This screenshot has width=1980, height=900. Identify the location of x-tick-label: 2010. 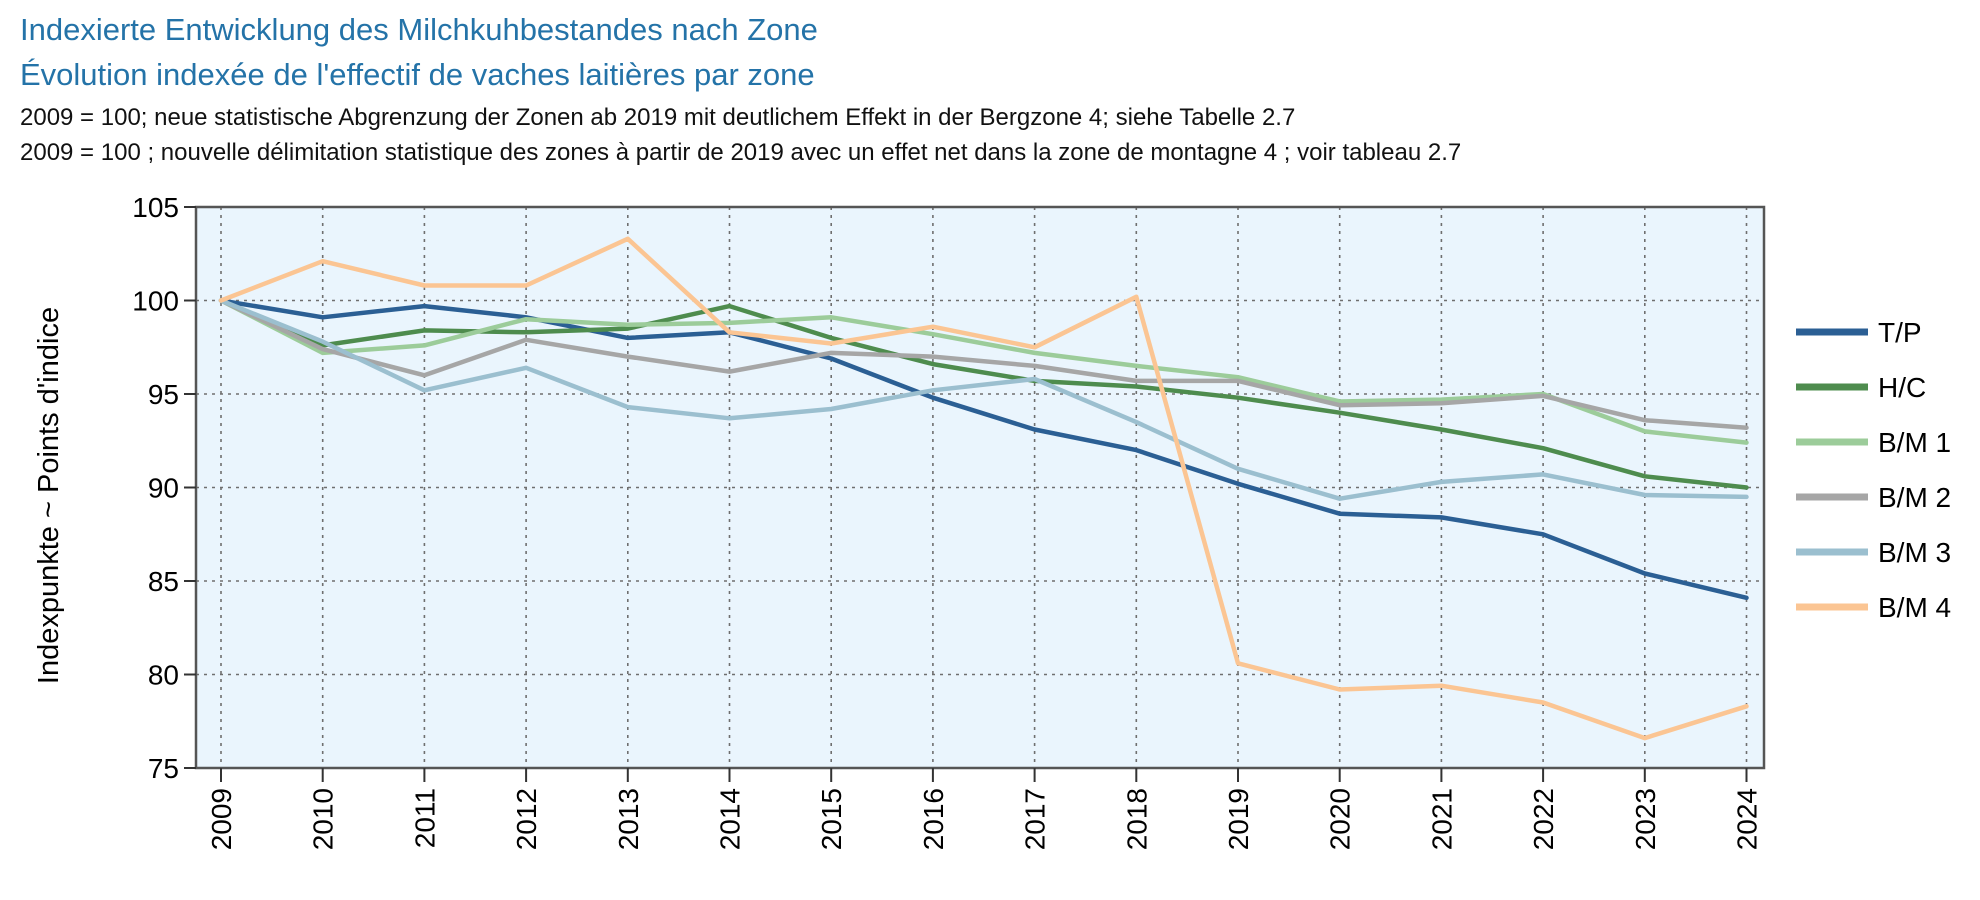
(323, 819).